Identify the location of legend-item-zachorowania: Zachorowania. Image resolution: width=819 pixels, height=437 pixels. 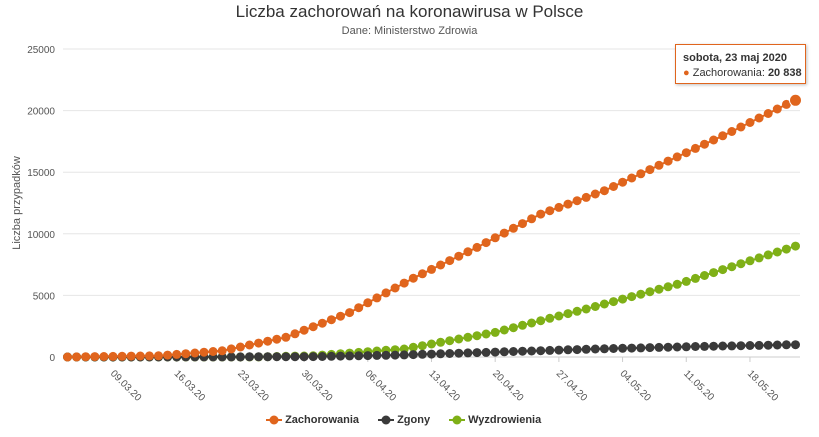
(312, 420).